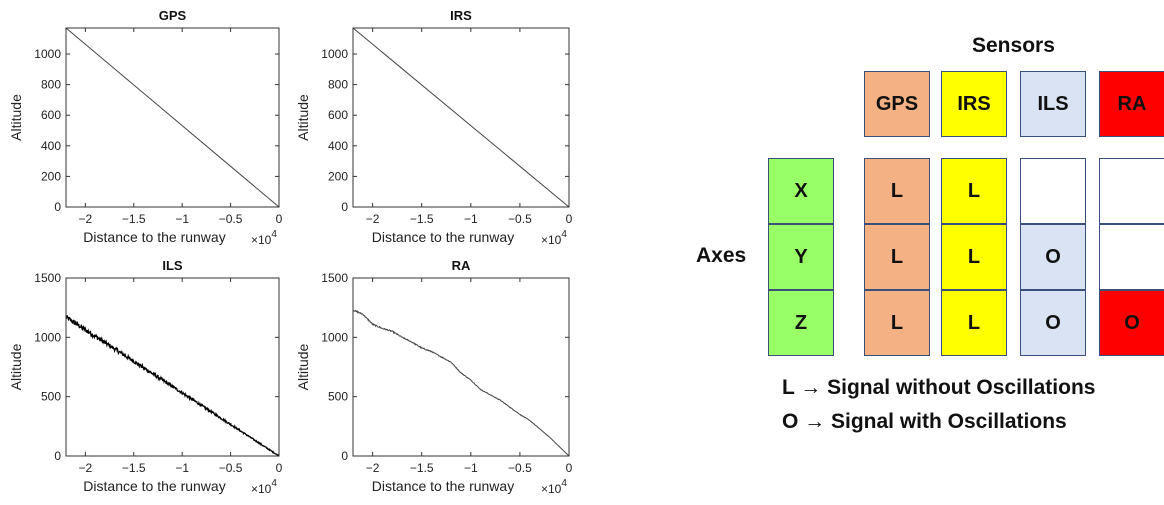 This screenshot has height=505, width=1164. I want to click on legend-line-l: L → Signal without Oscillations, so click(939, 387).